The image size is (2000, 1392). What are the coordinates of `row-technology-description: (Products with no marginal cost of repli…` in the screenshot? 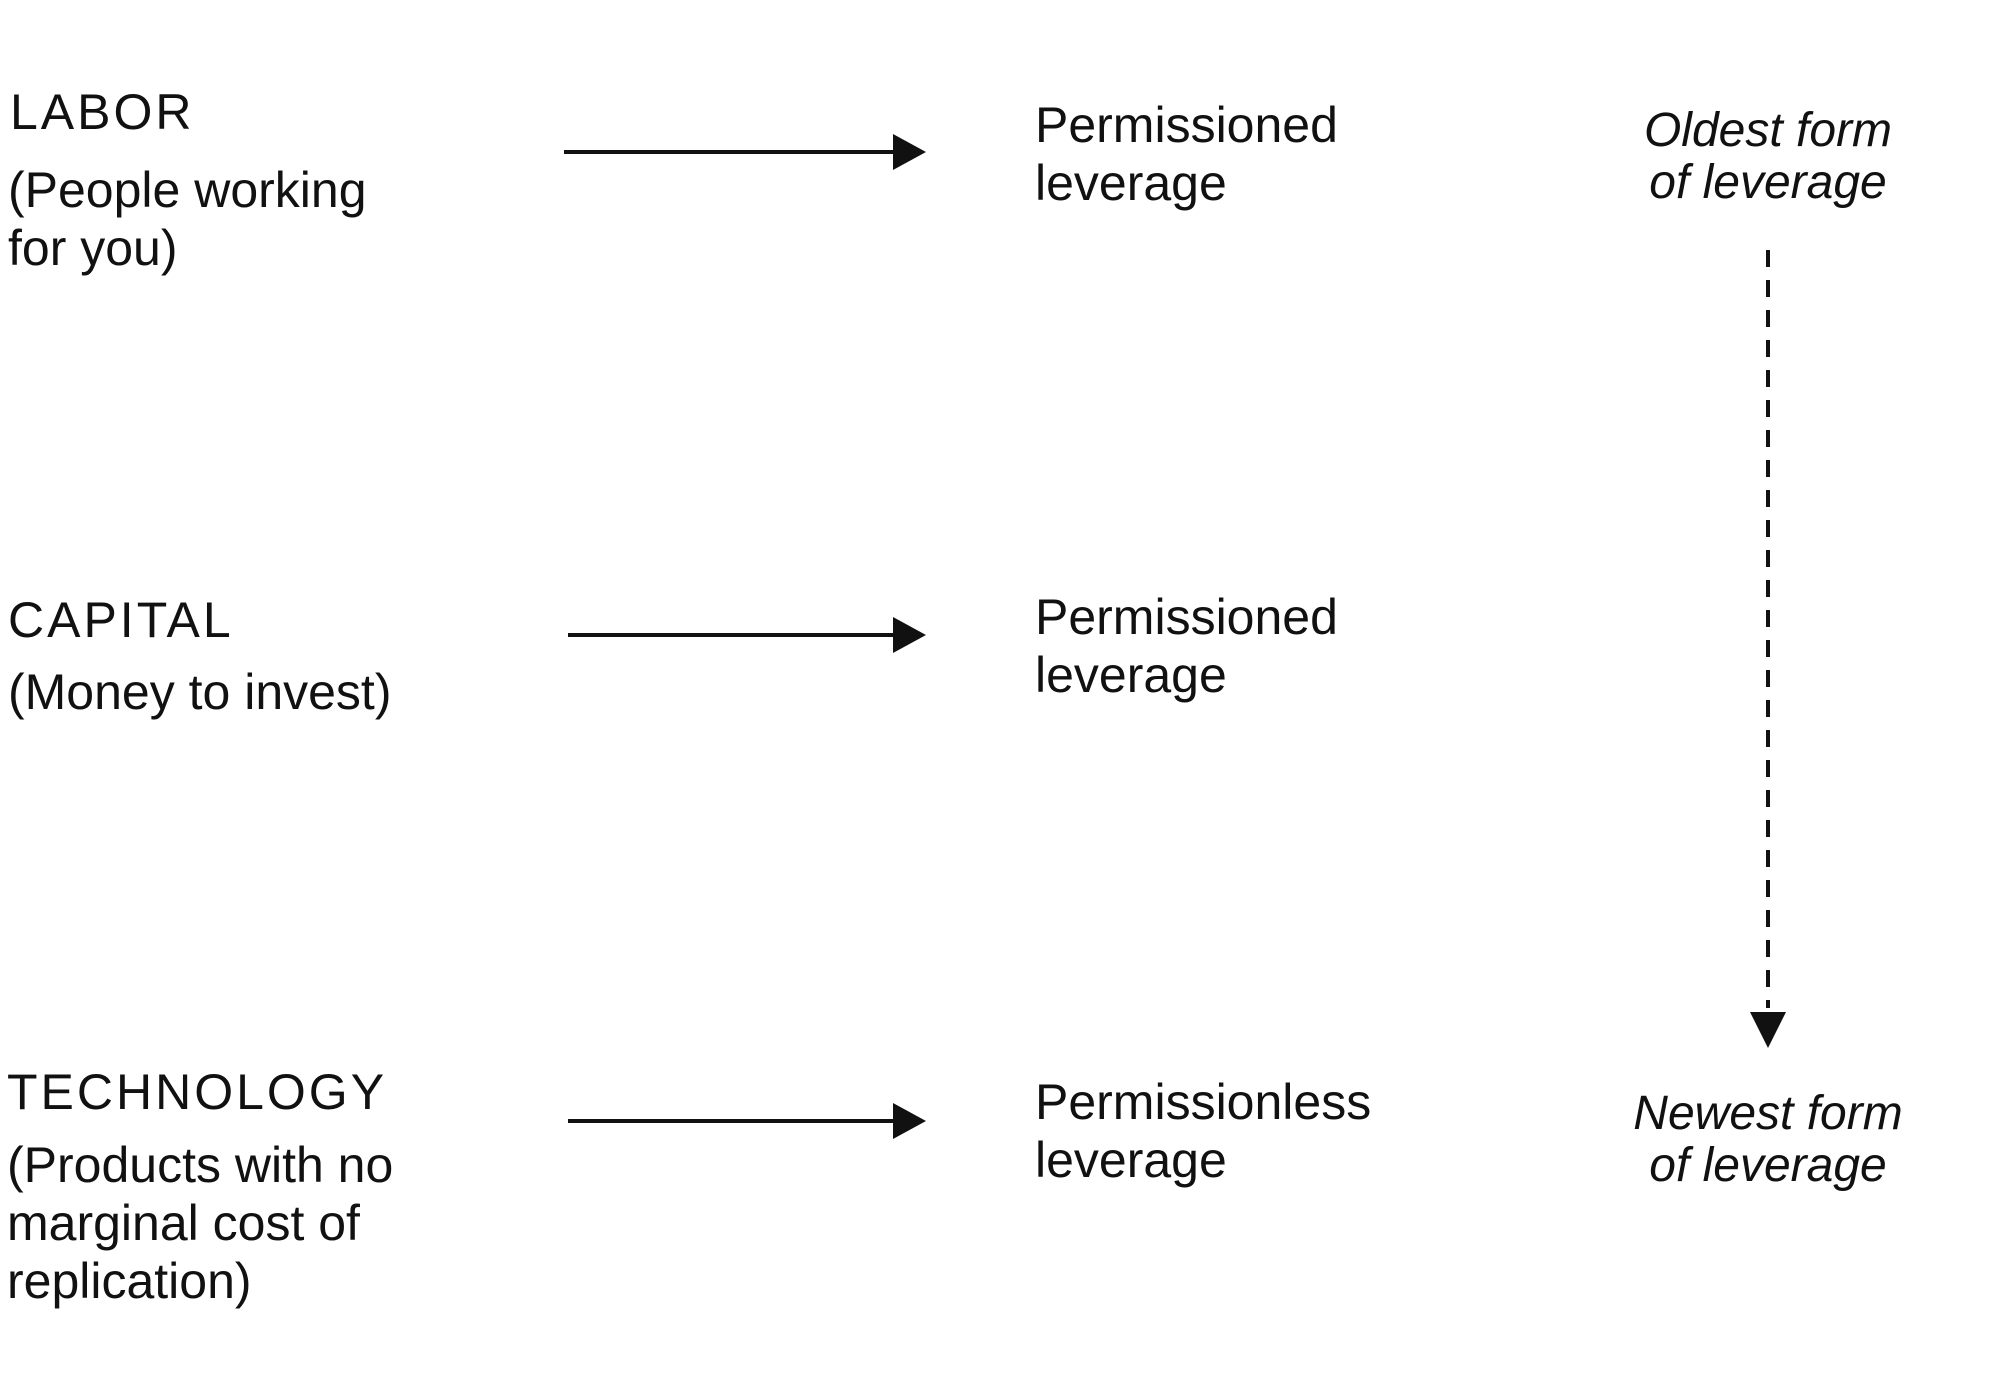 It's located at (200, 1223).